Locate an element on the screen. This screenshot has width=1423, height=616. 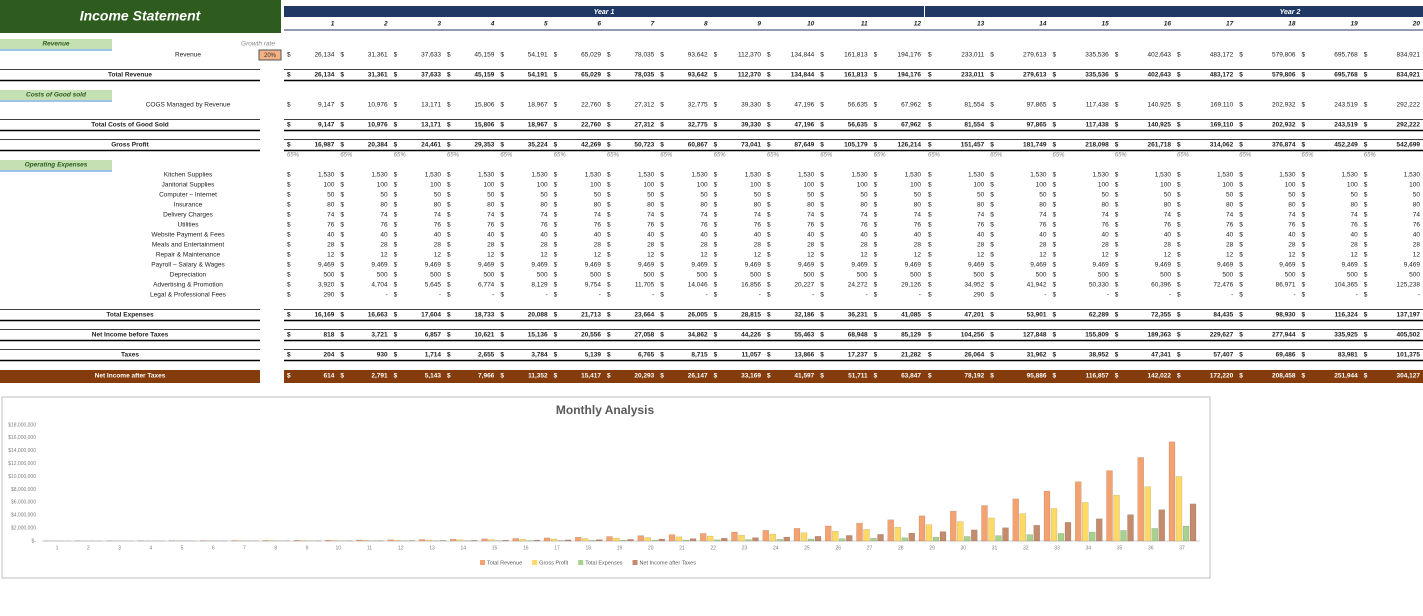
final-row-band is located at coordinates (853, 376).